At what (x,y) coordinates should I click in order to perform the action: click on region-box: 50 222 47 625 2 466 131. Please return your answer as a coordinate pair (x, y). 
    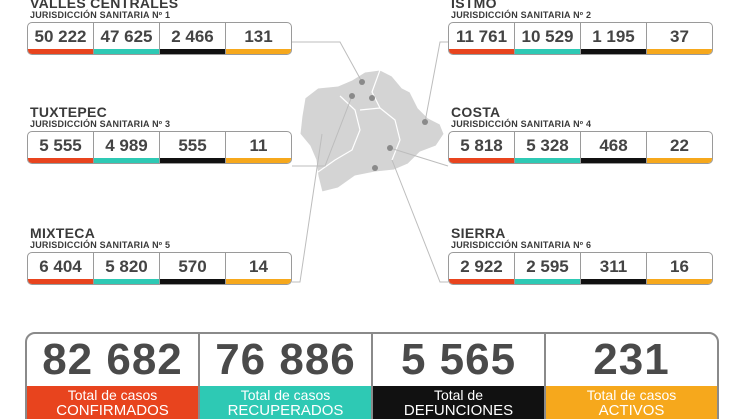
    Looking at the image, I should click on (159, 38).